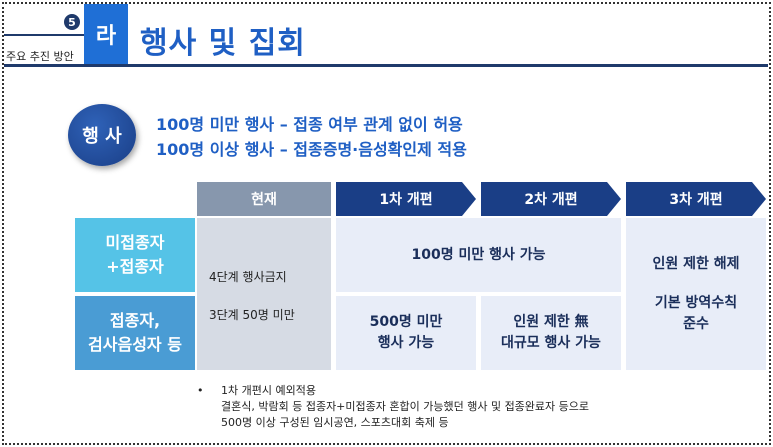 This screenshot has height=447, width=773. Describe the element at coordinates (135, 242) in the screenshot. I see `row-label-line: 미접종자` at that location.